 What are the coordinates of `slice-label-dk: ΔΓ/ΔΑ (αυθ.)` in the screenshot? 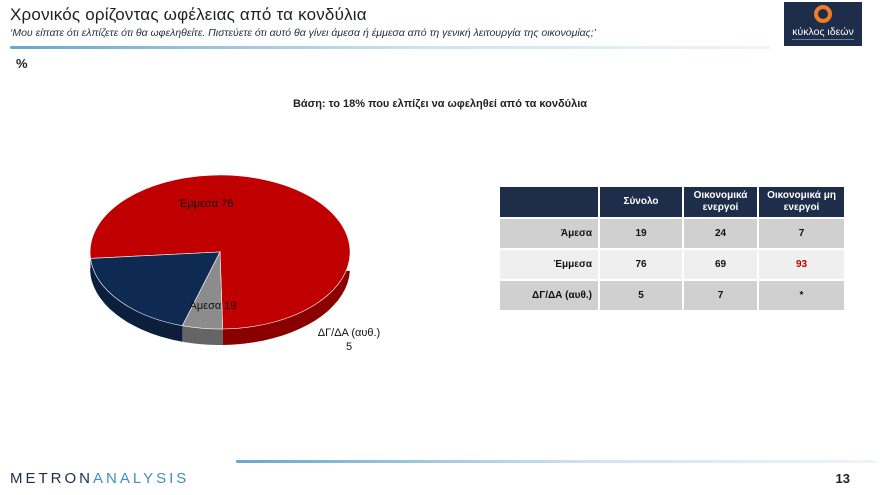 It's located at (349, 333).